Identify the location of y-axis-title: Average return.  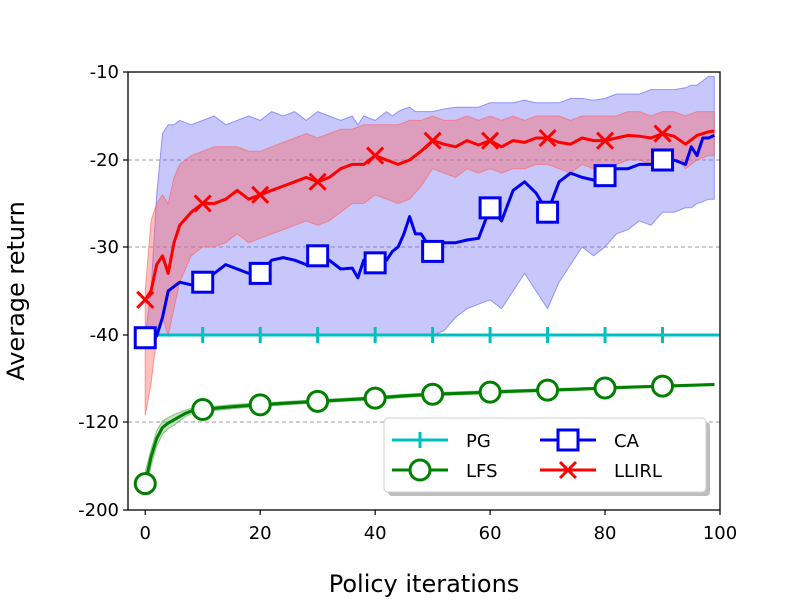
(16, 291).